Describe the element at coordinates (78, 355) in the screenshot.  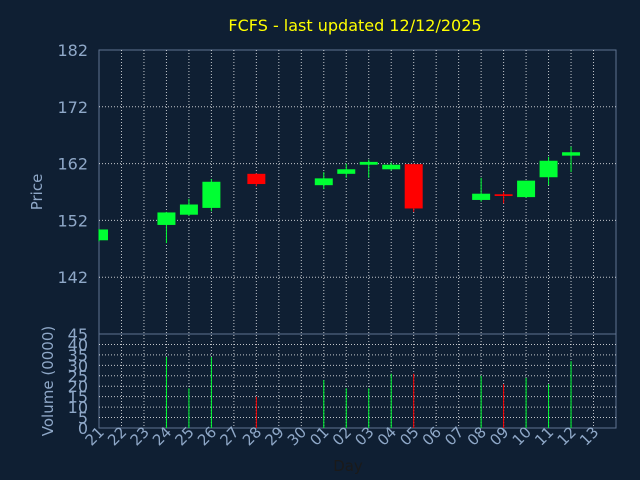
I see `volume-tick-label: 35` at that location.